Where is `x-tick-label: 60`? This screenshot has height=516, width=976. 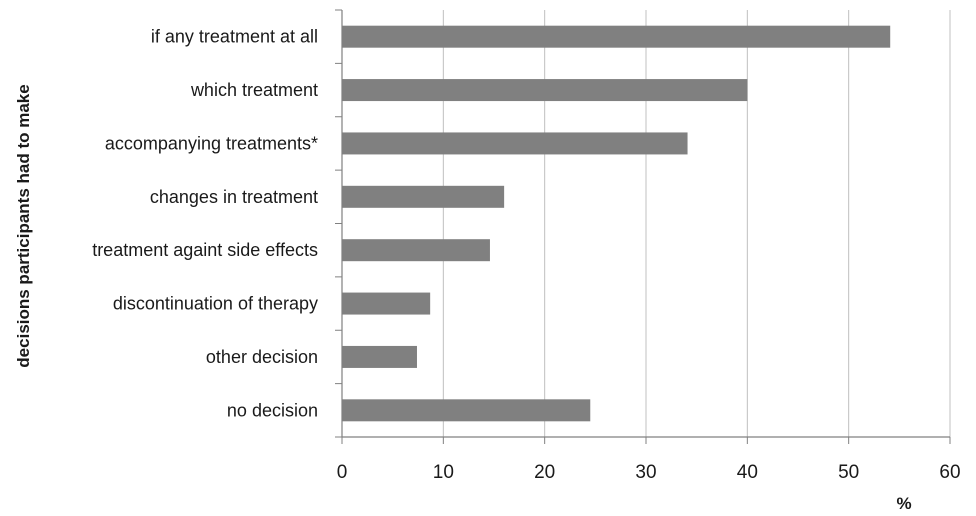 x-tick-label: 60 is located at coordinates (949, 472).